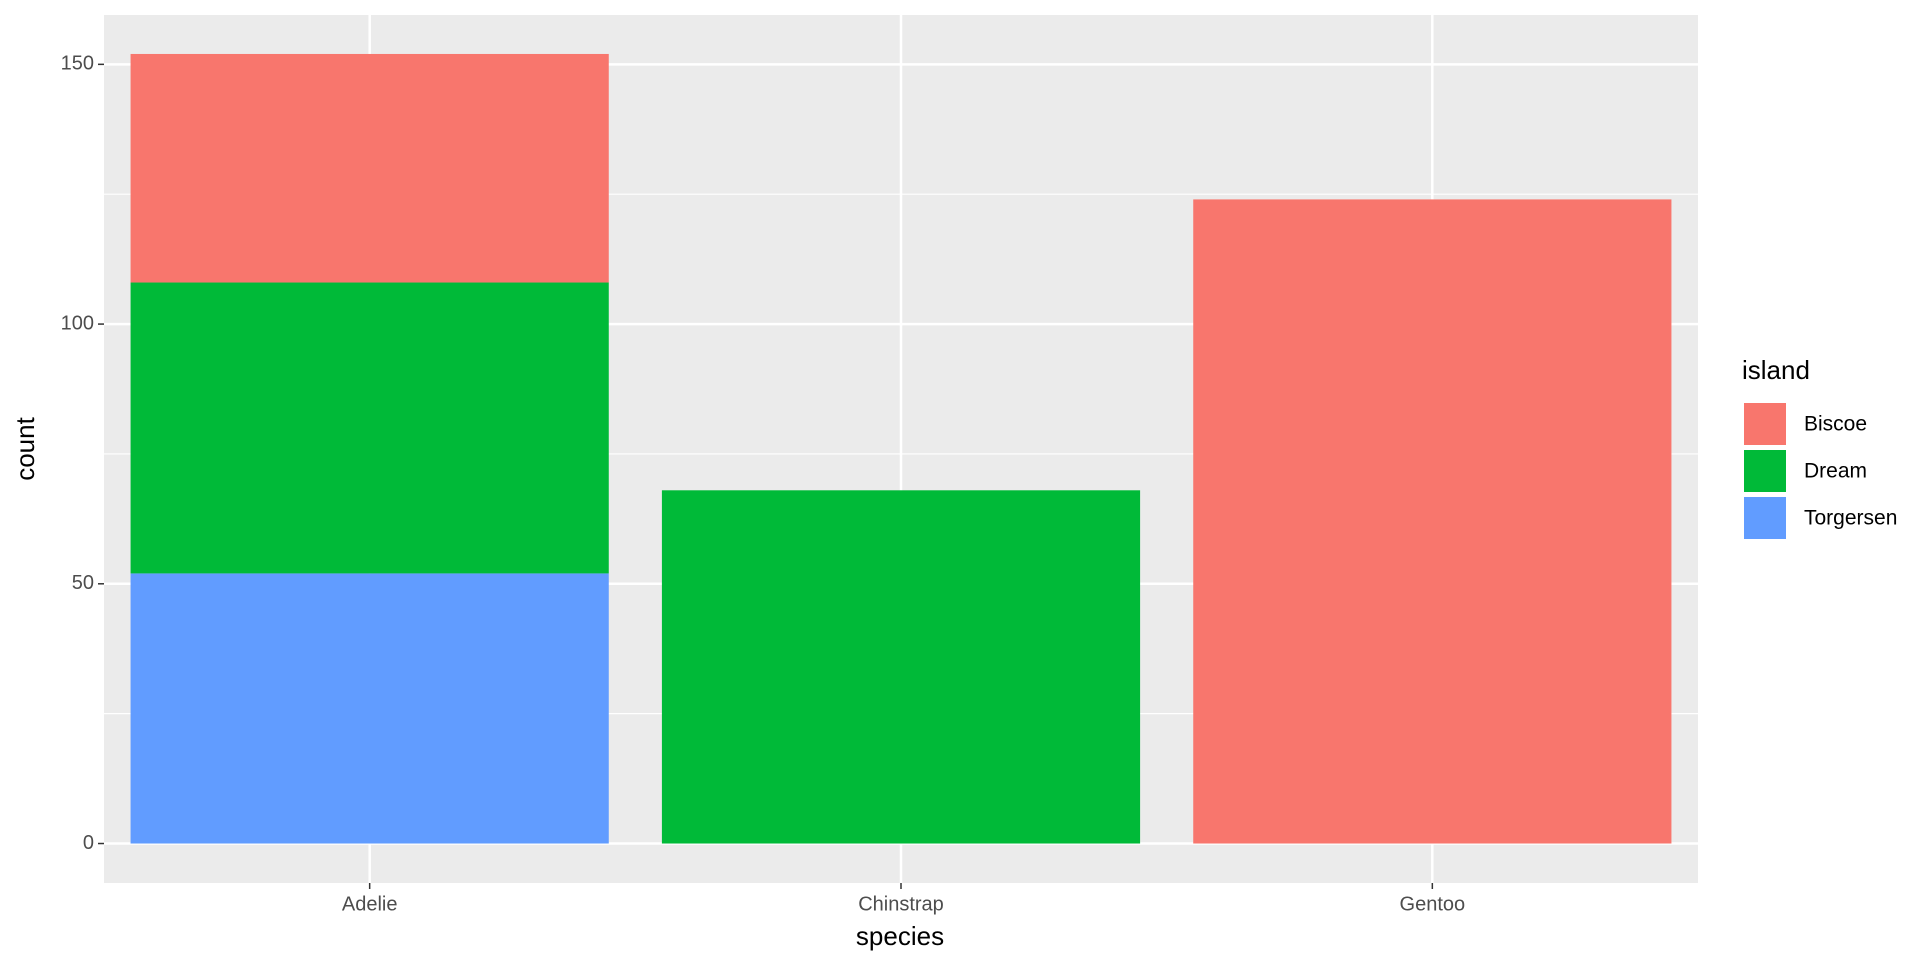  What do you see at coordinates (1776, 370) in the screenshot?
I see `legend-title: island` at bounding box center [1776, 370].